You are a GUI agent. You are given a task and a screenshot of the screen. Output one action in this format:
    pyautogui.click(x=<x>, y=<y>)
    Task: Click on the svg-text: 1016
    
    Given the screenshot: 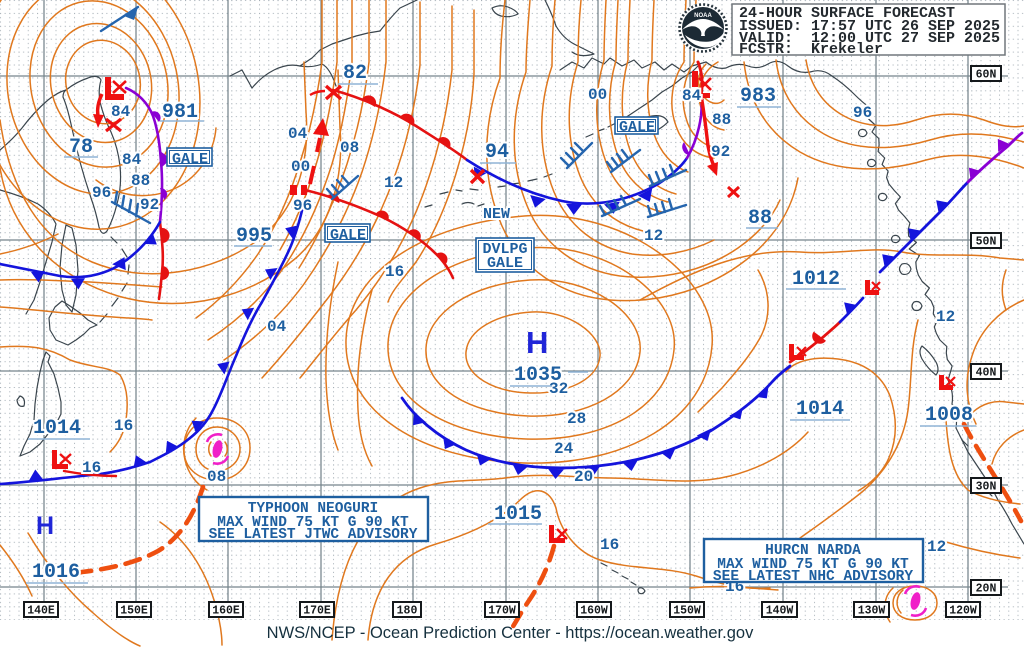 What is the action you would take?
    pyautogui.click(x=56, y=572)
    